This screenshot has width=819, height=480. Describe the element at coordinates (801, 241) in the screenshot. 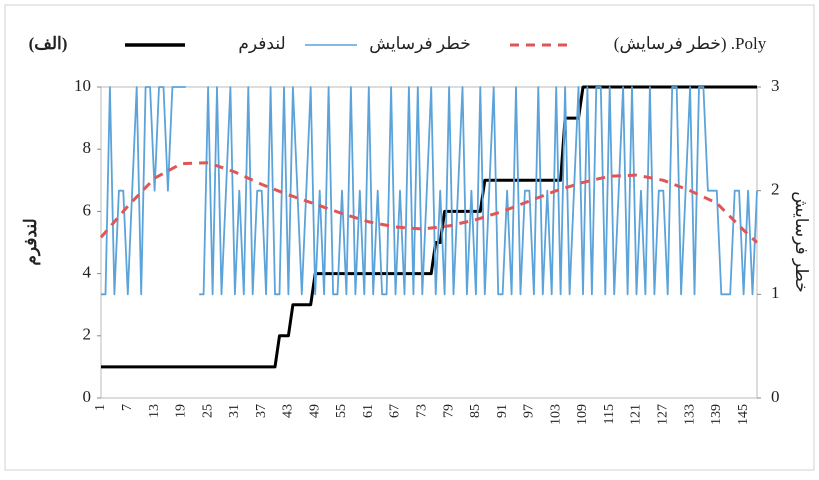

I see `y2-axis-label: خطر فرسایش` at that location.